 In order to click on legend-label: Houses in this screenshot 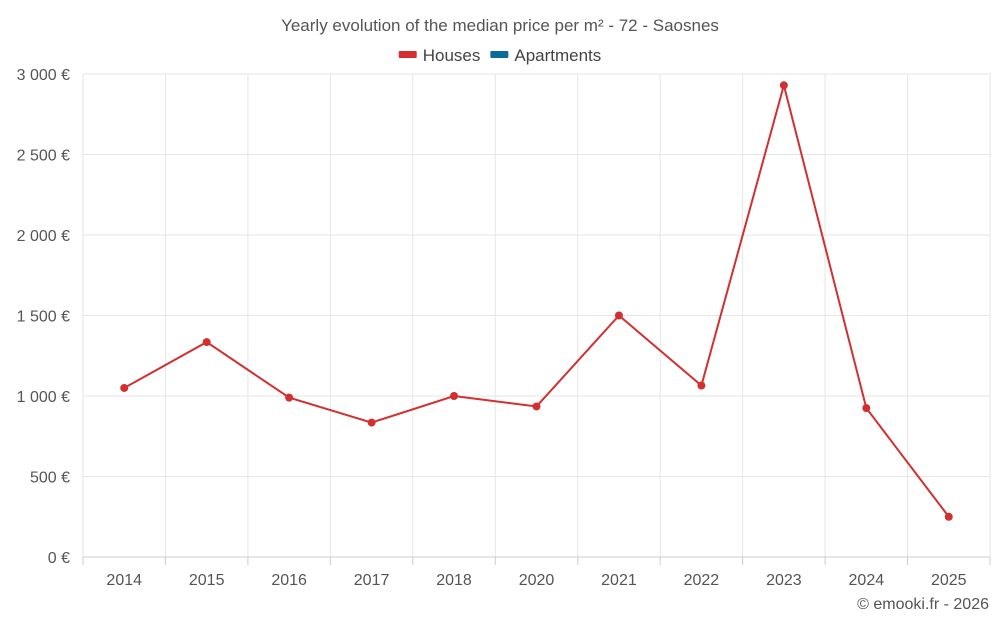, I will do `click(452, 55)`.